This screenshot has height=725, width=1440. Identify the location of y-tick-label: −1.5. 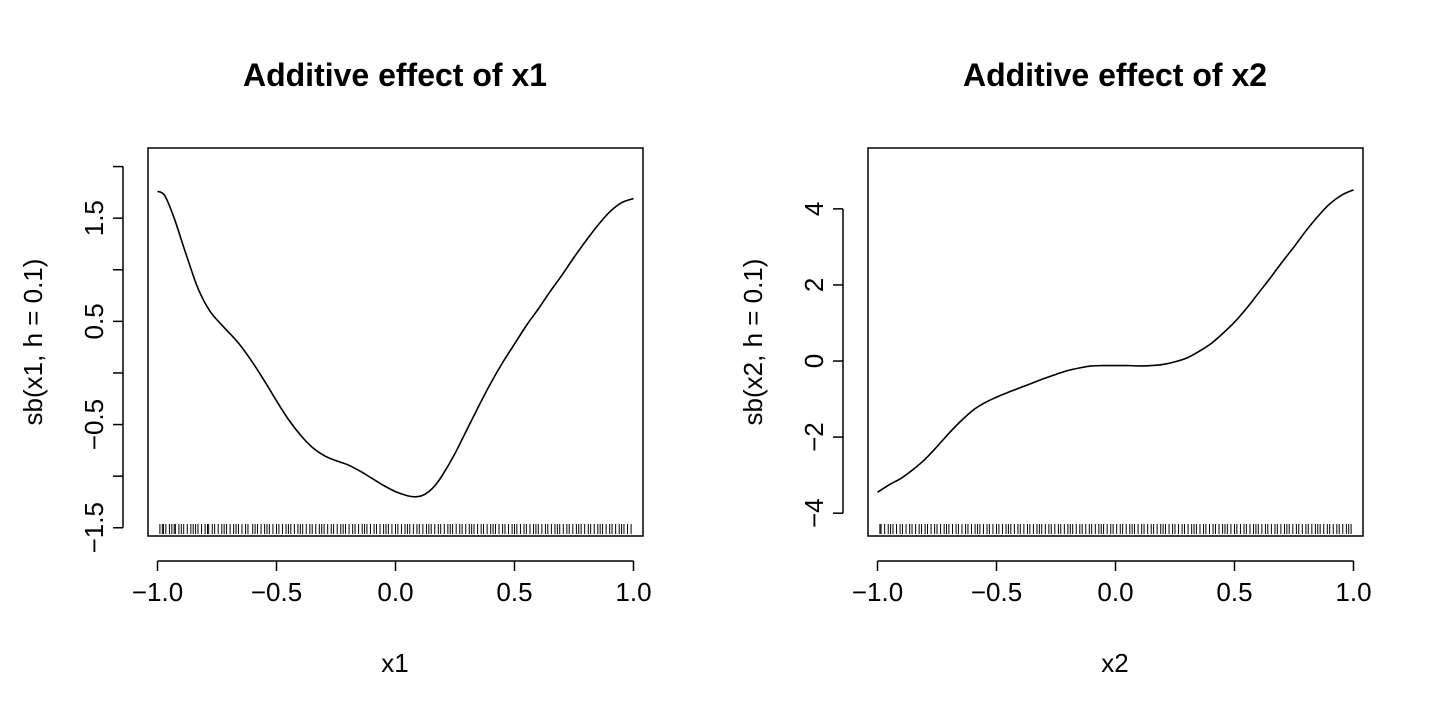
(94, 527).